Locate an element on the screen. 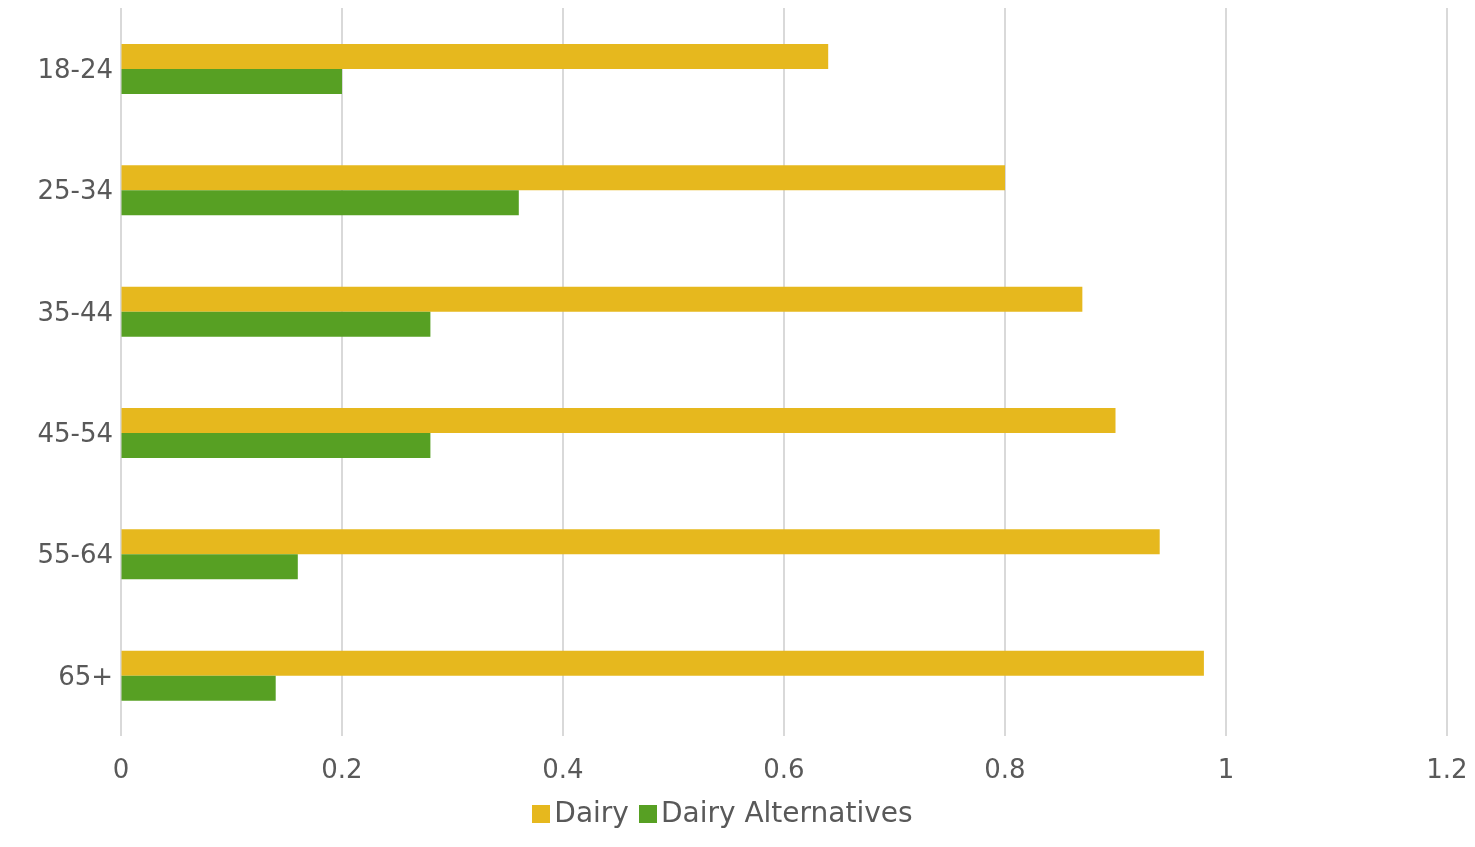  x-tick-label: 0.6 is located at coordinates (784, 769).